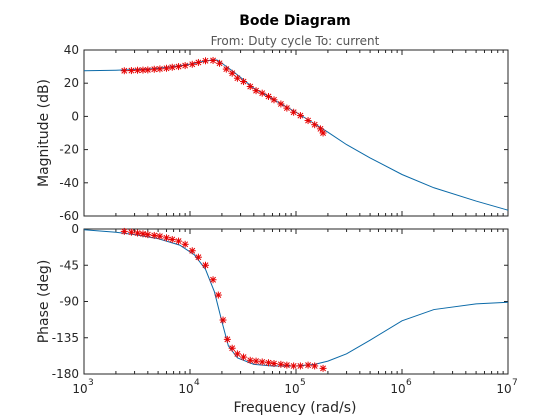 This screenshot has width=560, height=420. I want to click on phase-ytick-label: -135, so click(65, 338).